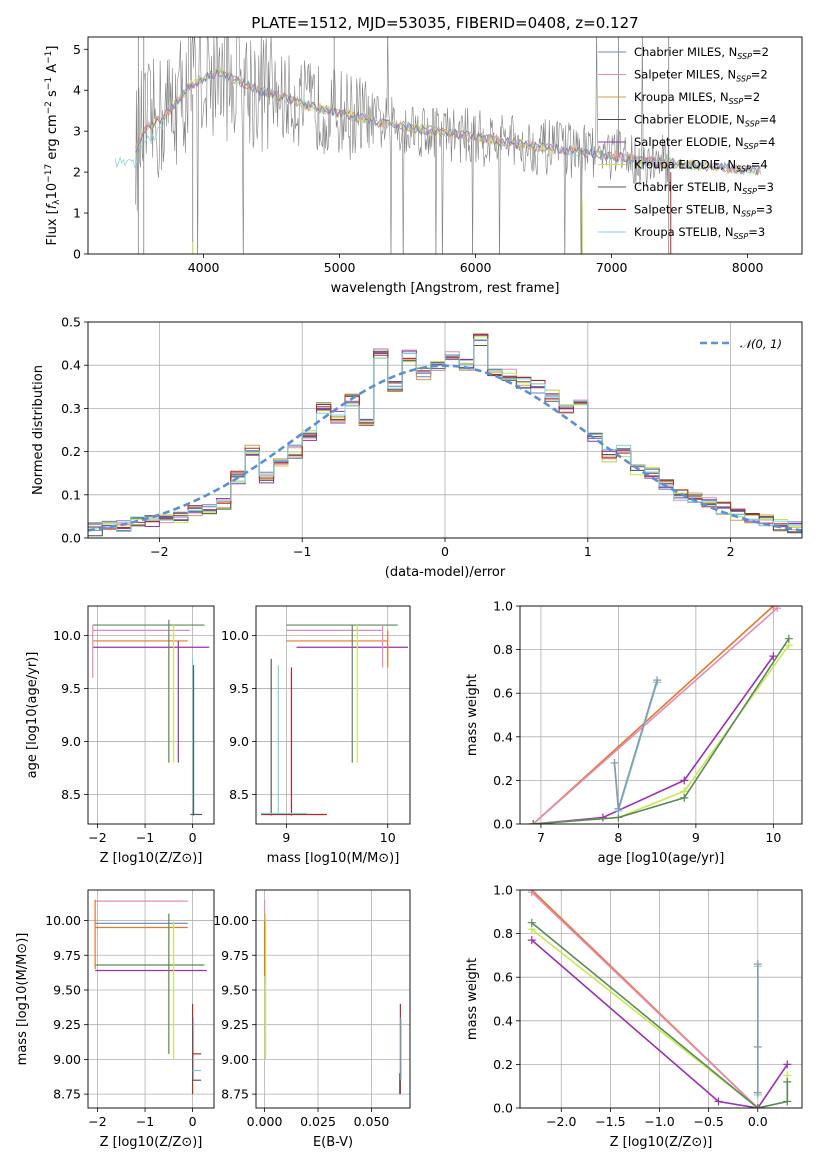  What do you see at coordinates (541, 837) in the screenshot?
I see `x-tick-label: 7` at bounding box center [541, 837].